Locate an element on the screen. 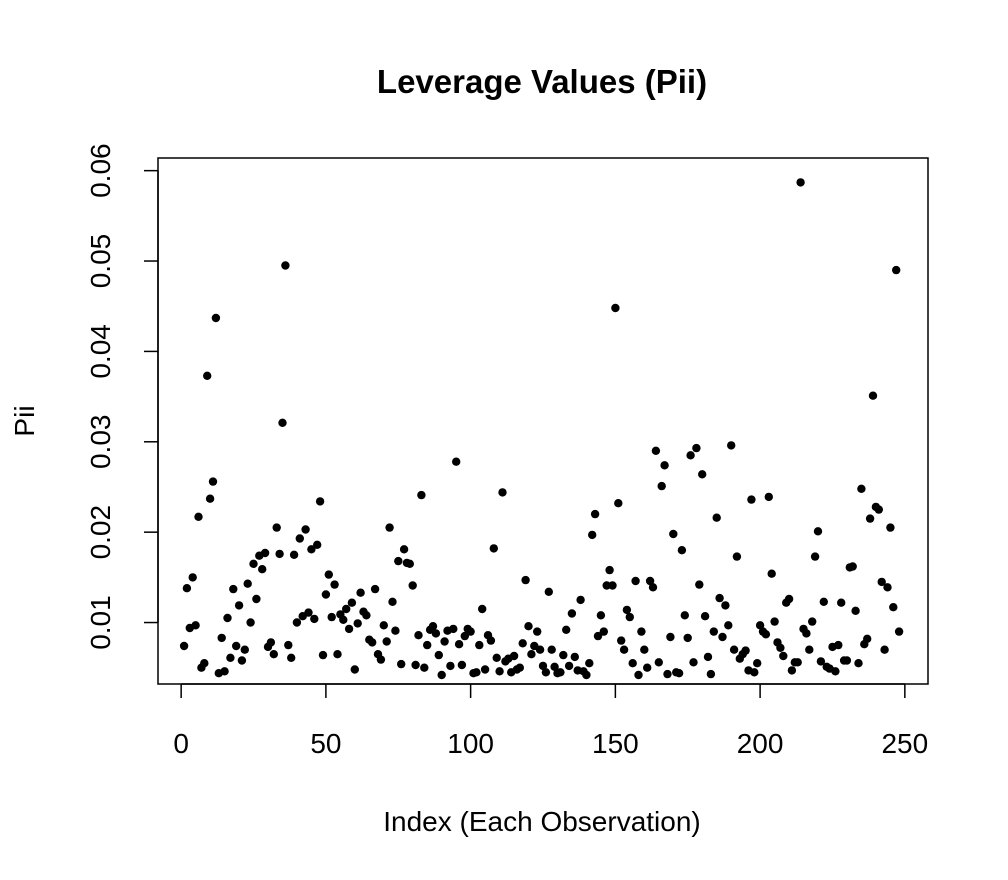 This screenshot has height=880, width=1008. x-tick-label: 50 is located at coordinates (325, 743).